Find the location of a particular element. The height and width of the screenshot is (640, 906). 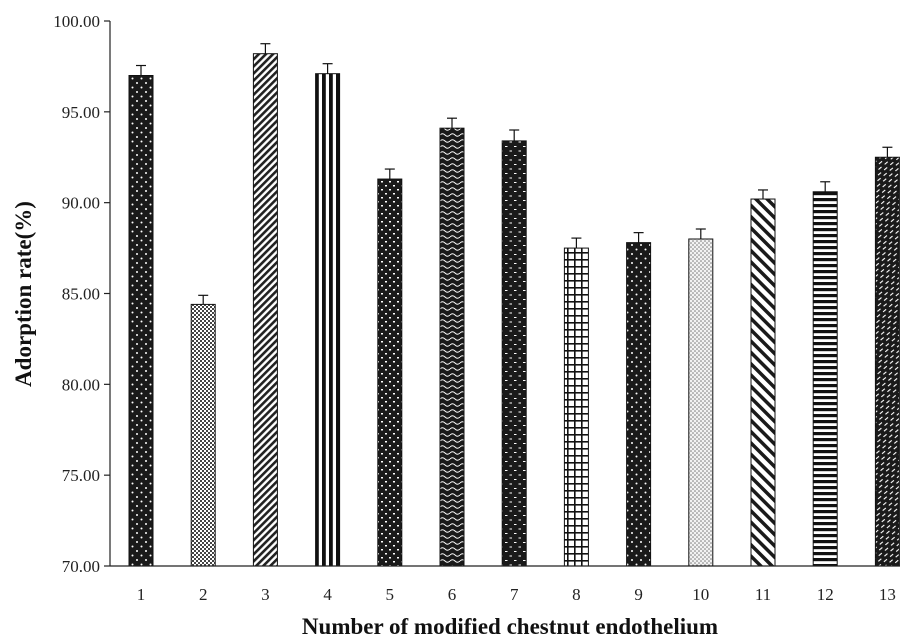

y-tick-label: 85.00 is located at coordinates (81, 294).